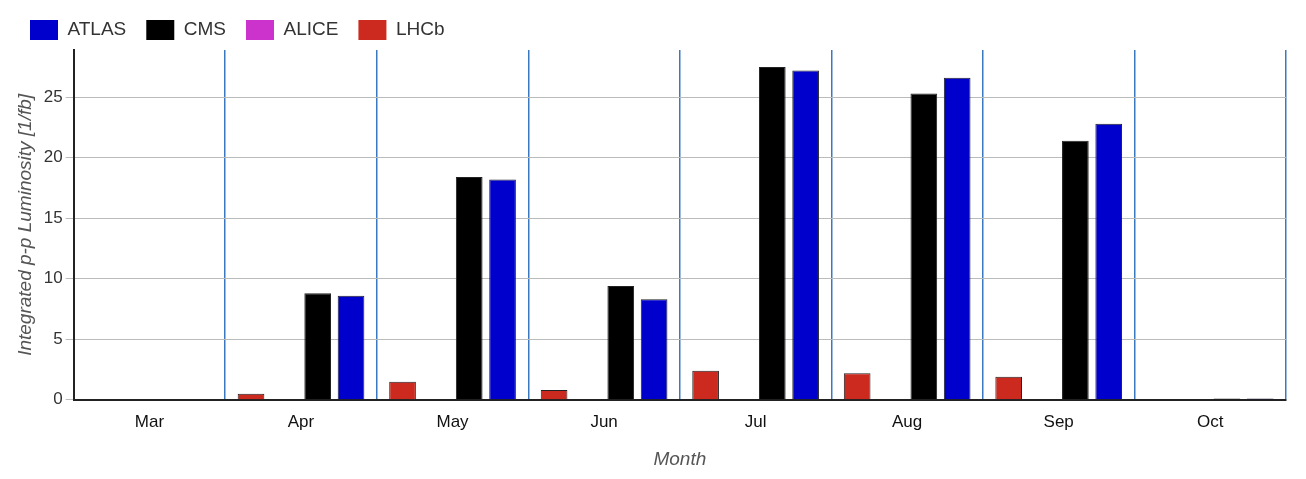 This screenshot has width=1306, height=479. I want to click on y-tick-label: 25, so click(53, 96).